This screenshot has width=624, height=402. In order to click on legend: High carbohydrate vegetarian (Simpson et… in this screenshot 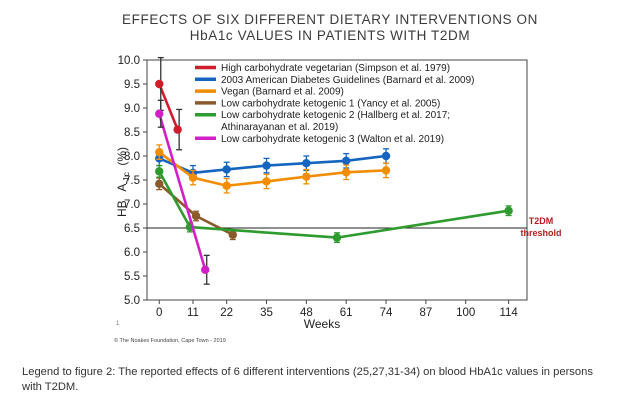, I will do `click(334, 104)`.